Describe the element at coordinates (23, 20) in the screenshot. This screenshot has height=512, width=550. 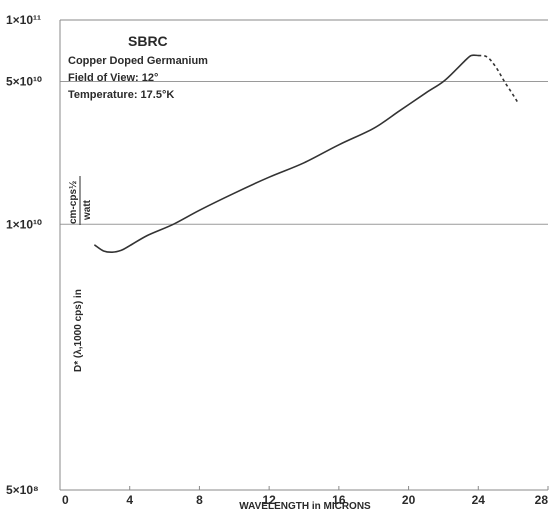
I see `y-tick-label-3: 1×10¹¹` at that location.